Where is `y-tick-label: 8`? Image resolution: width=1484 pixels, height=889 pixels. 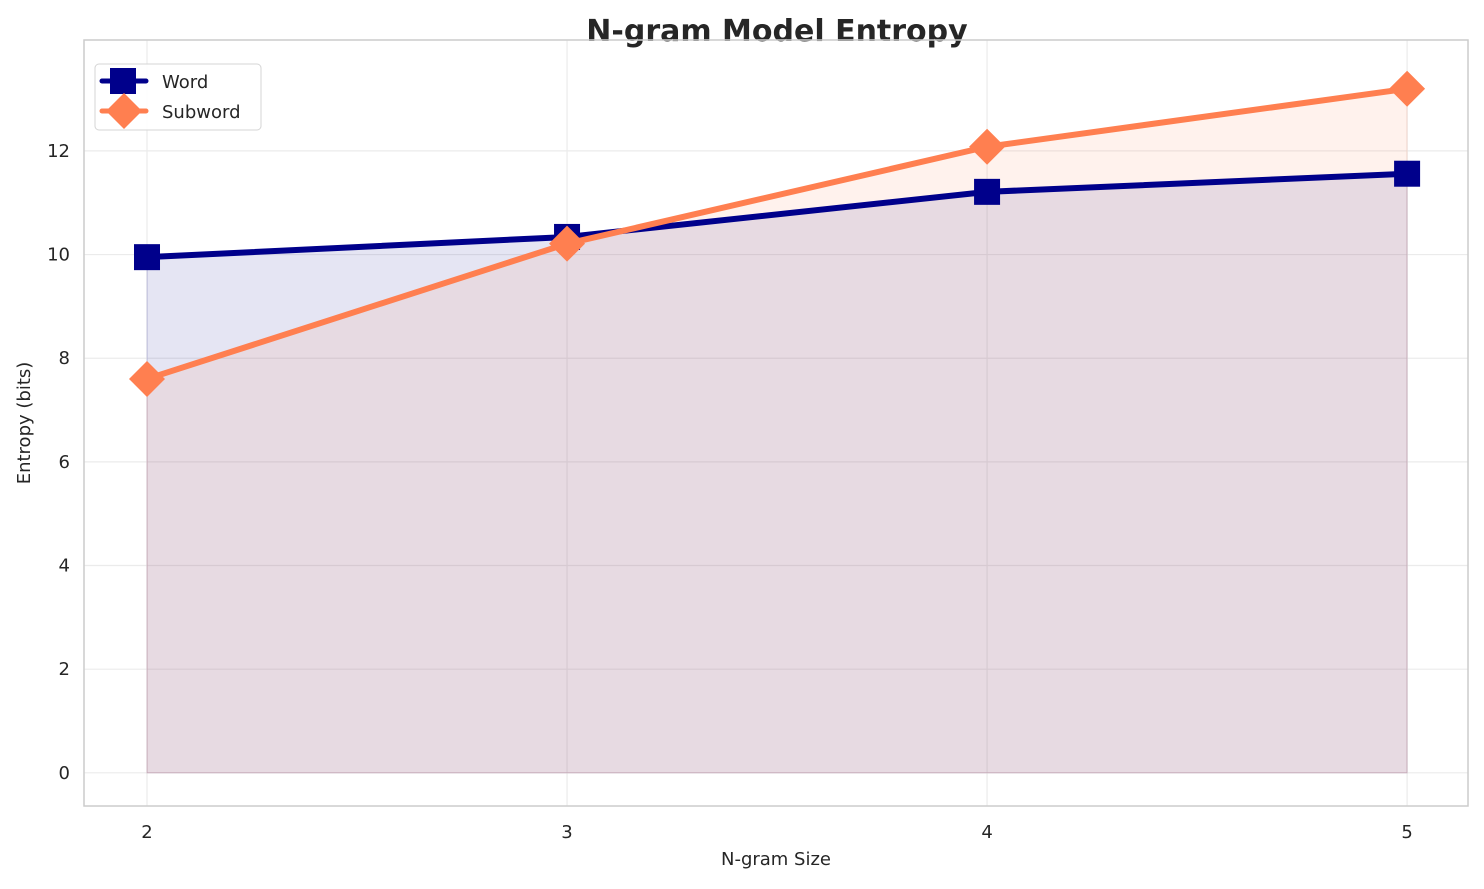
y-tick-label: 8 is located at coordinates (64, 358).